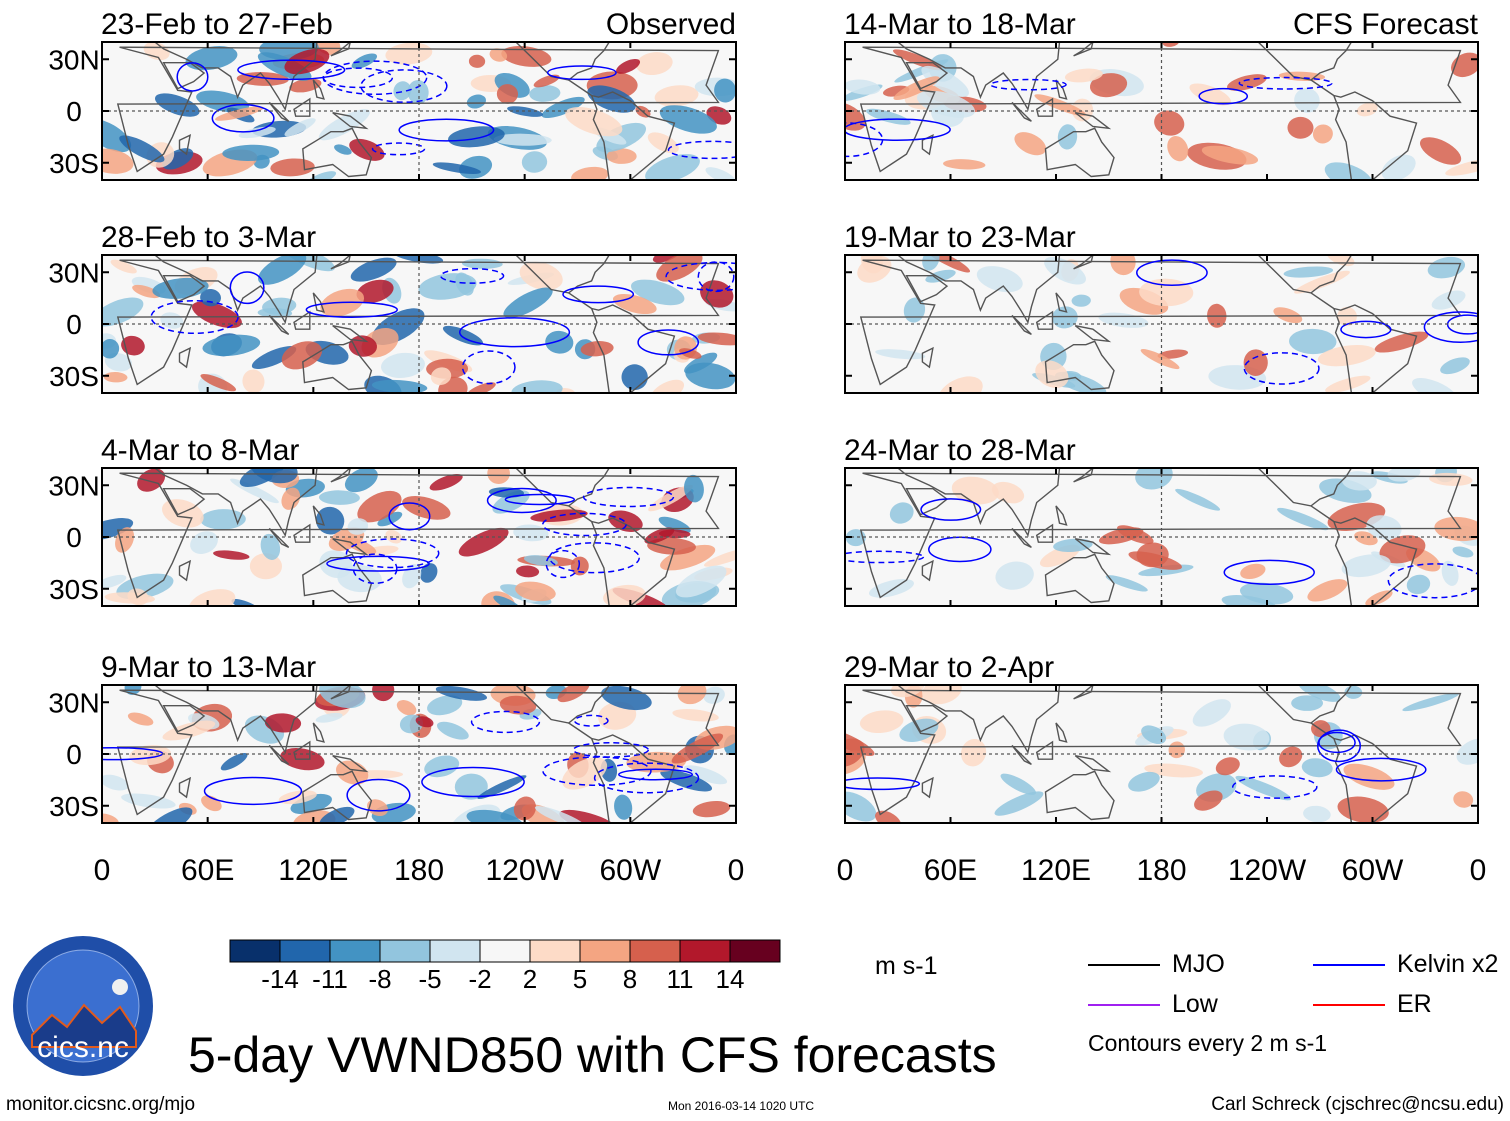 This screenshot has height=1121, width=1510. What do you see at coordinates (83, 1006) in the screenshot?
I see `cics-logo: cics.nc` at bounding box center [83, 1006].